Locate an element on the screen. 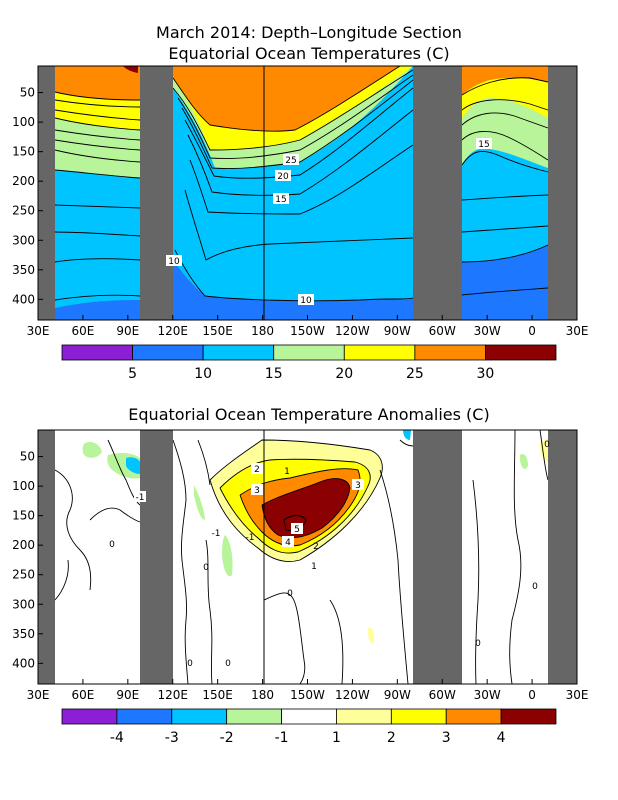  colorbar-label: -4 is located at coordinates (117, 738).